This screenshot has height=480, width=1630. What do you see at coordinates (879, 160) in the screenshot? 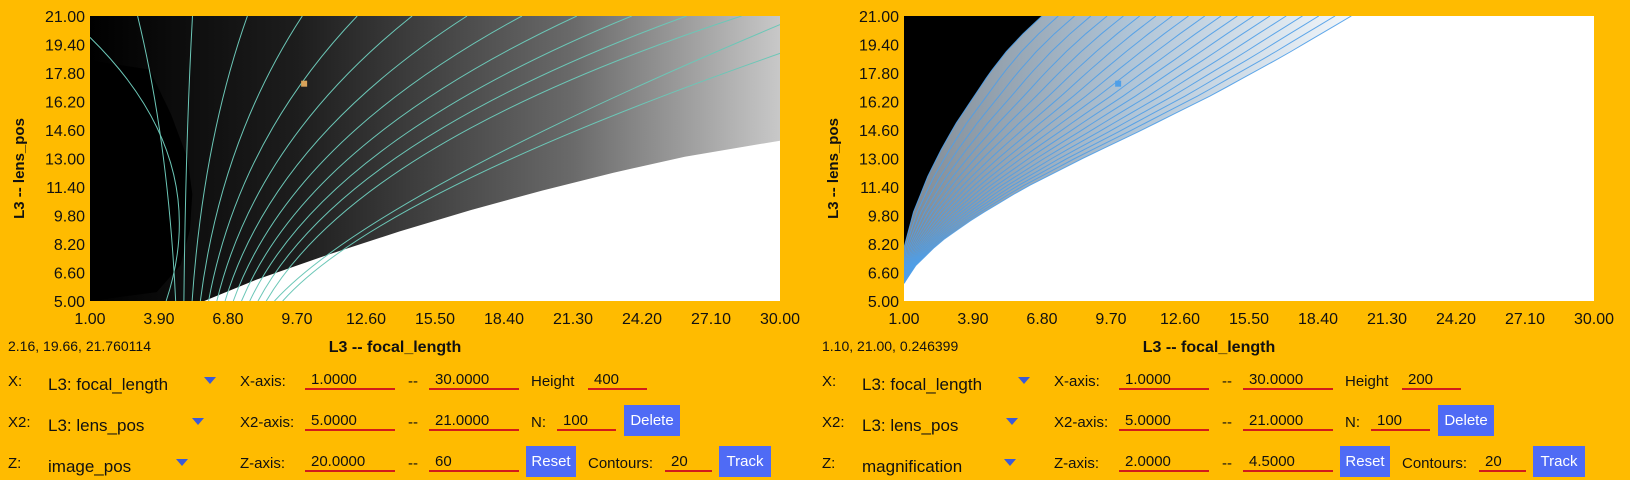
I see `y-tick-label: 13.00` at bounding box center [879, 160].